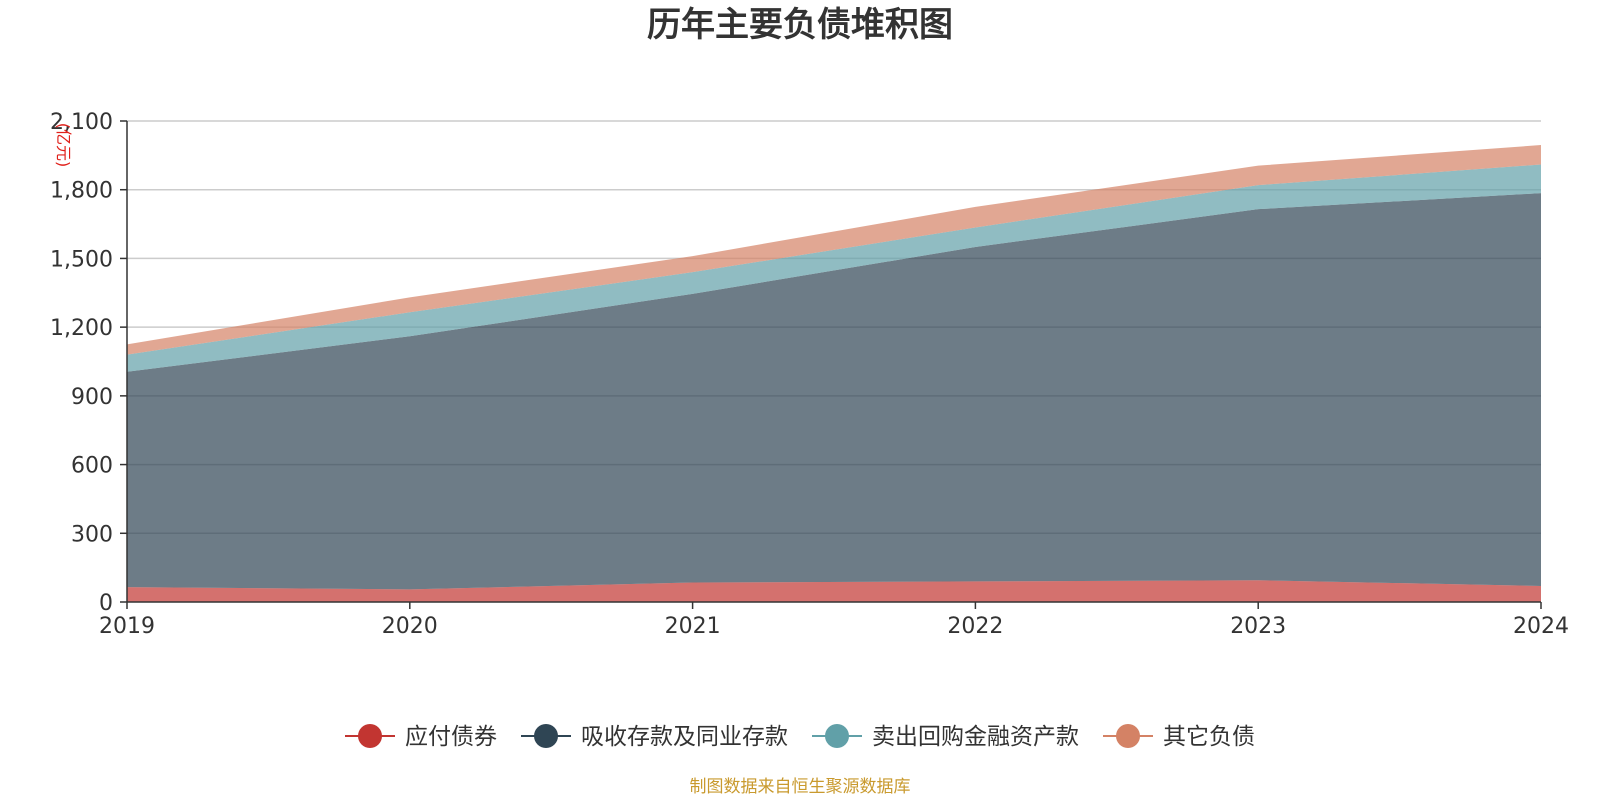 The image size is (1600, 800). What do you see at coordinates (975, 737) in the screenshot?
I see `legend-label-2: 卖出回购金融资产款` at bounding box center [975, 737].